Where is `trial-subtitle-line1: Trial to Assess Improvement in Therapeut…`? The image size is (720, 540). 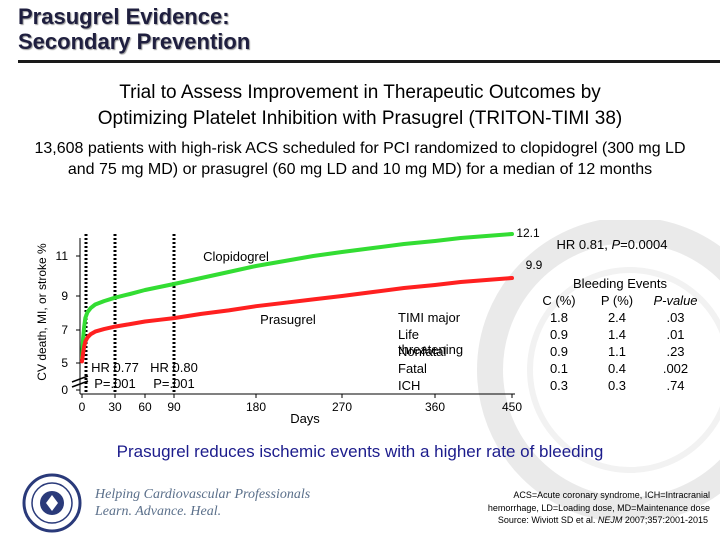
trial-subtitle-line1: Trial to Assess Improvement in Therapeut… is located at coordinates (360, 92).